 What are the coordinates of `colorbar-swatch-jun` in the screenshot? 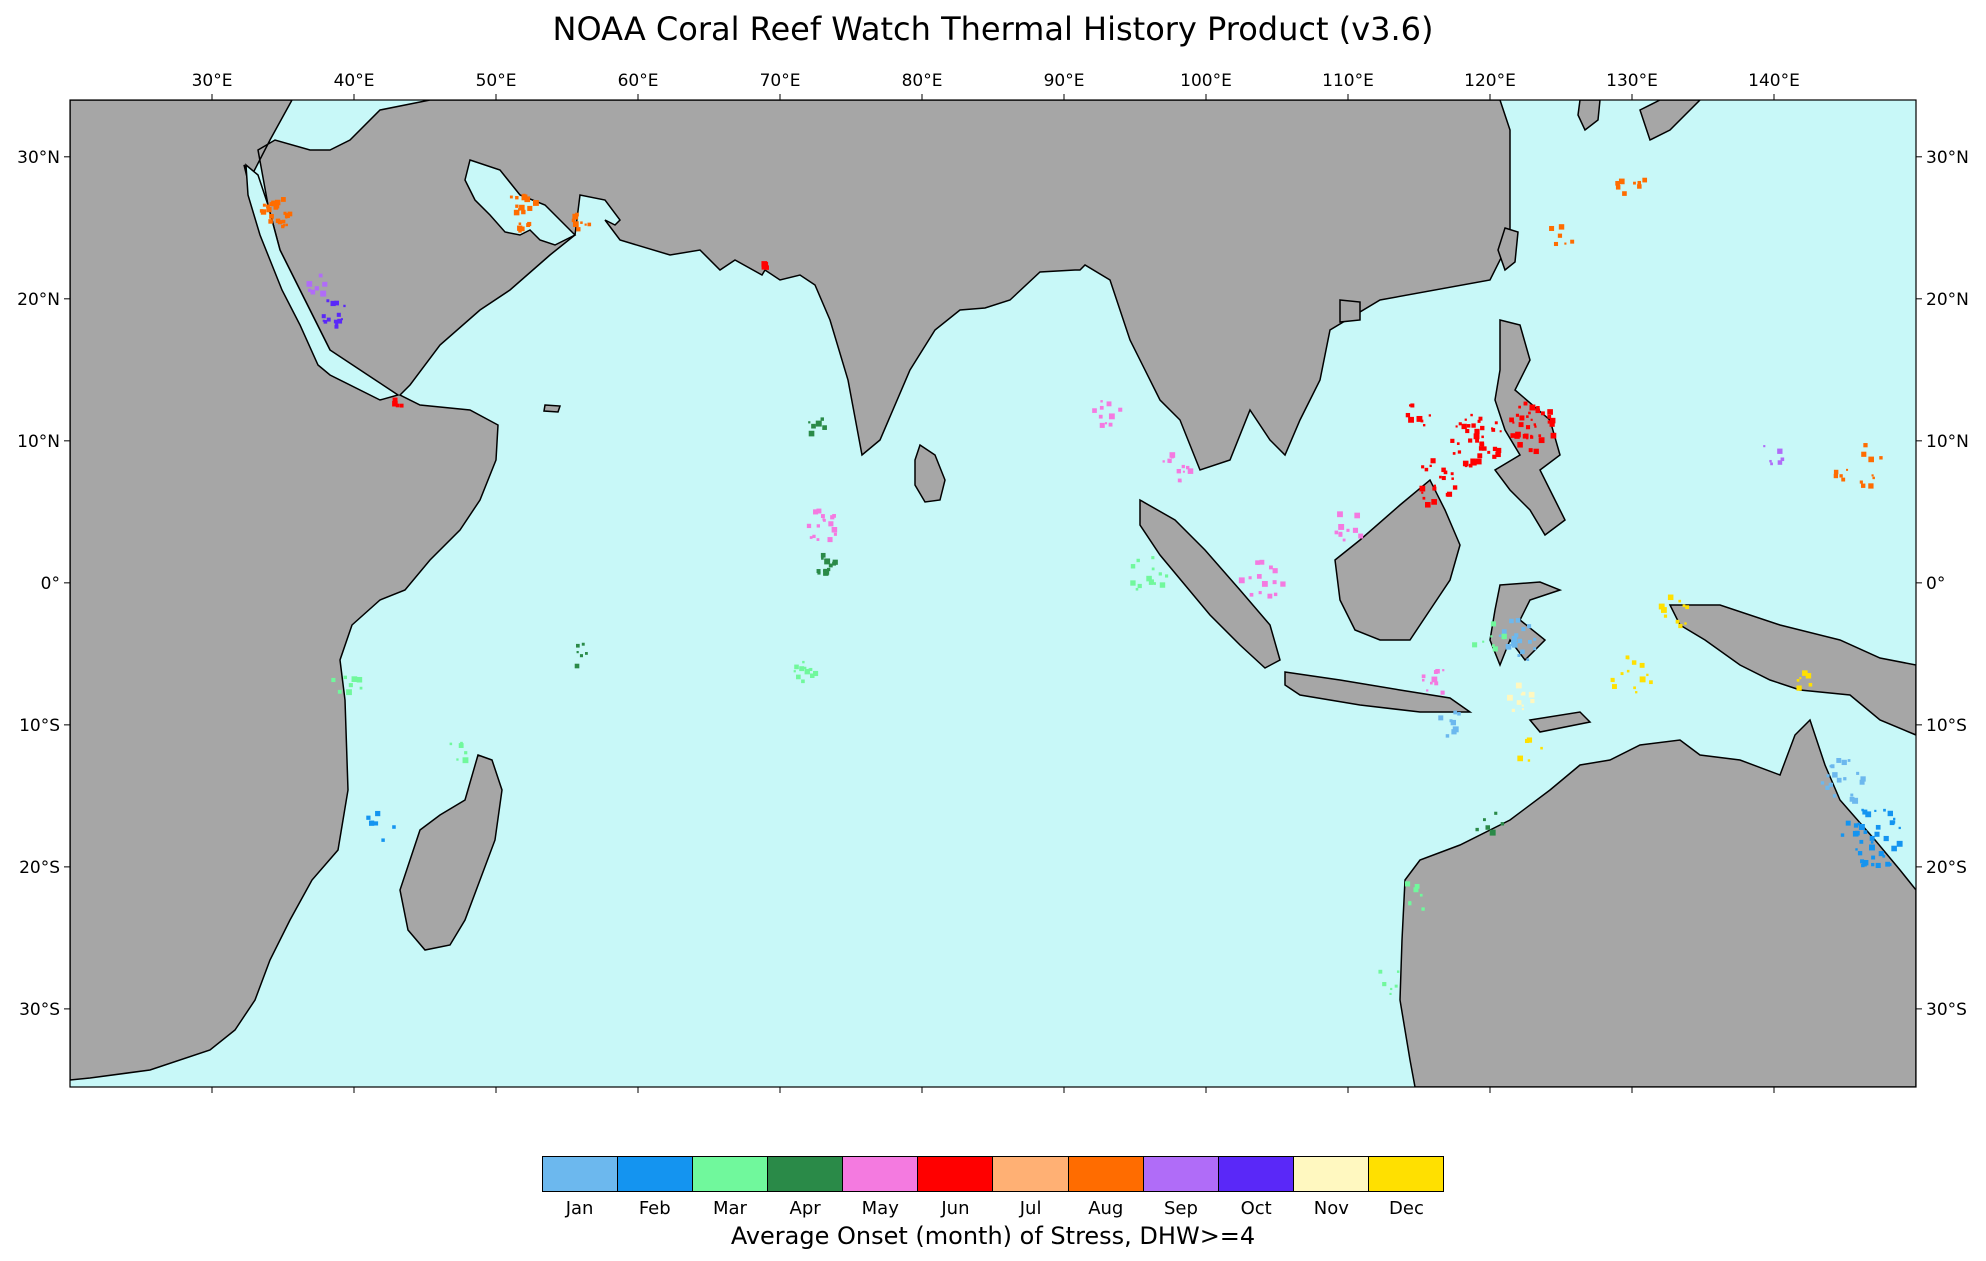 It's located at (956, 1174).